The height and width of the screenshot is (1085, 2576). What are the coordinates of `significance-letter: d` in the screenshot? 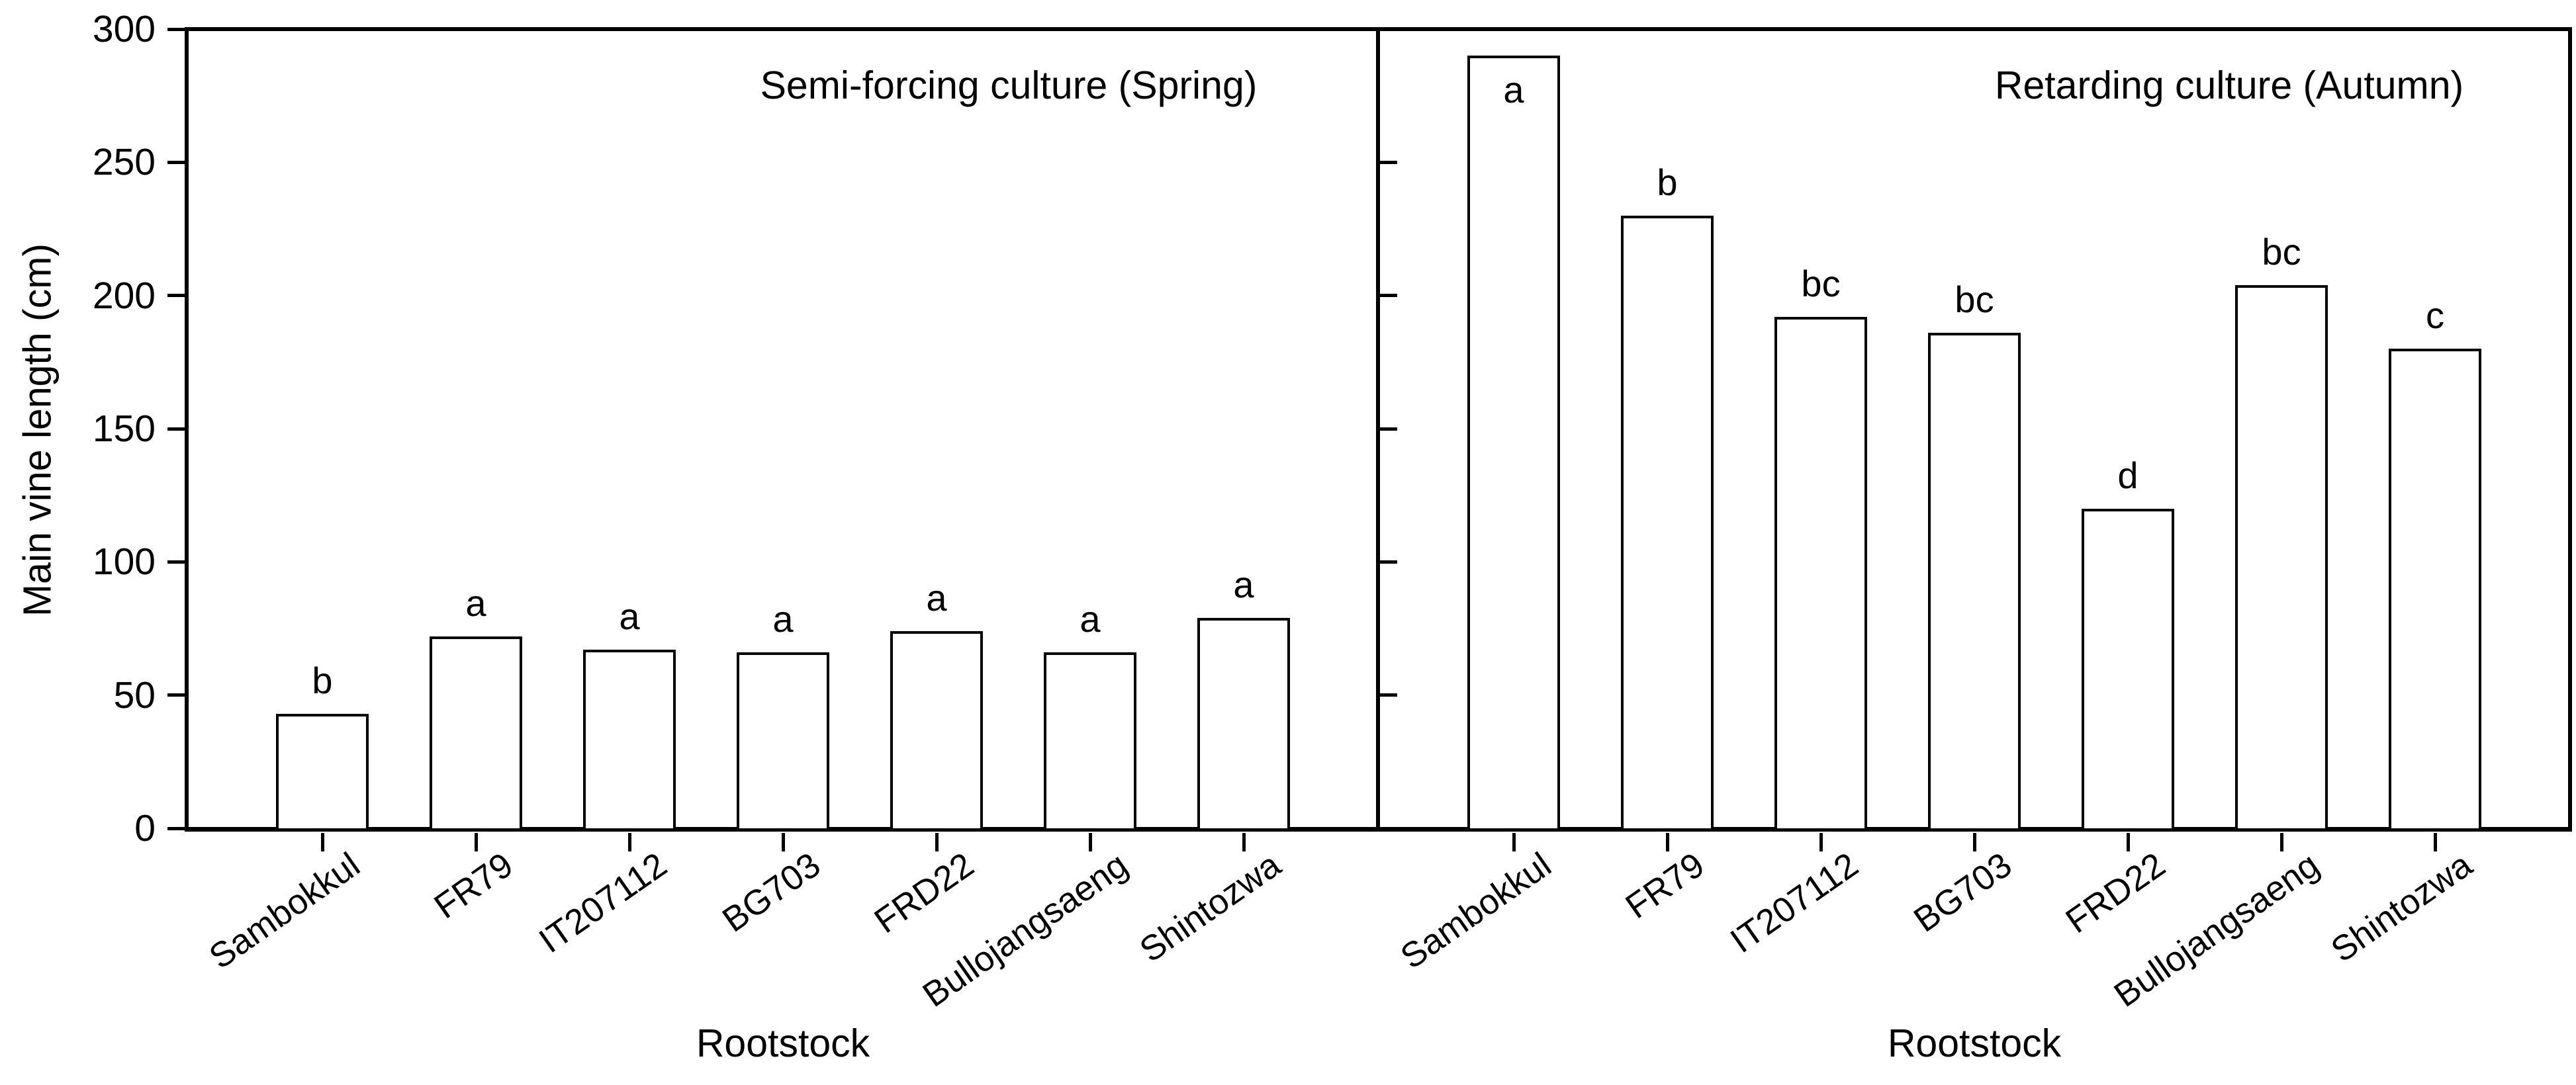 It's located at (2128, 475).